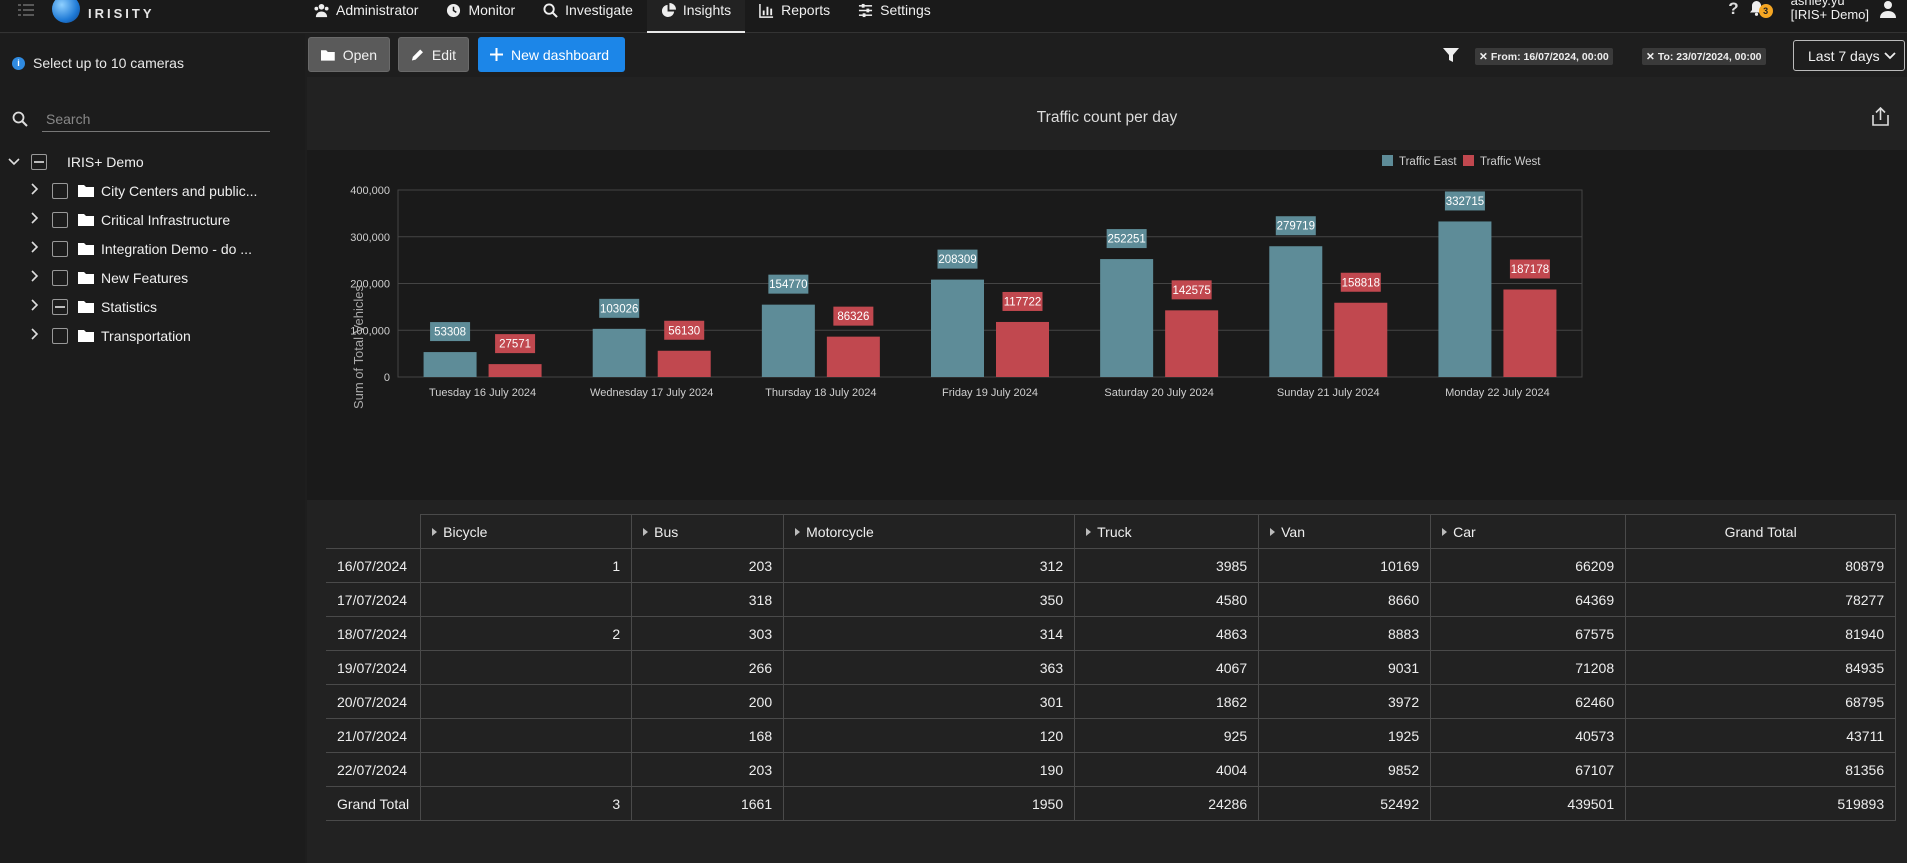 The height and width of the screenshot is (863, 1907). I want to click on table-cell: 200, so click(708, 701).